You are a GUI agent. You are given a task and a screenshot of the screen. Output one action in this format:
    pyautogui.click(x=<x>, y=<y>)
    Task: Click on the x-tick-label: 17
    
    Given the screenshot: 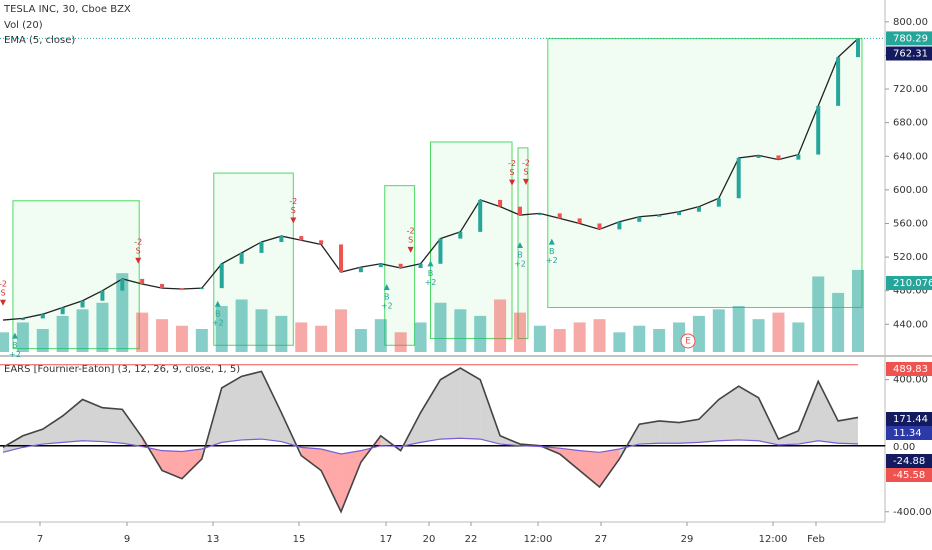 What is the action you would take?
    pyautogui.click(x=386, y=539)
    